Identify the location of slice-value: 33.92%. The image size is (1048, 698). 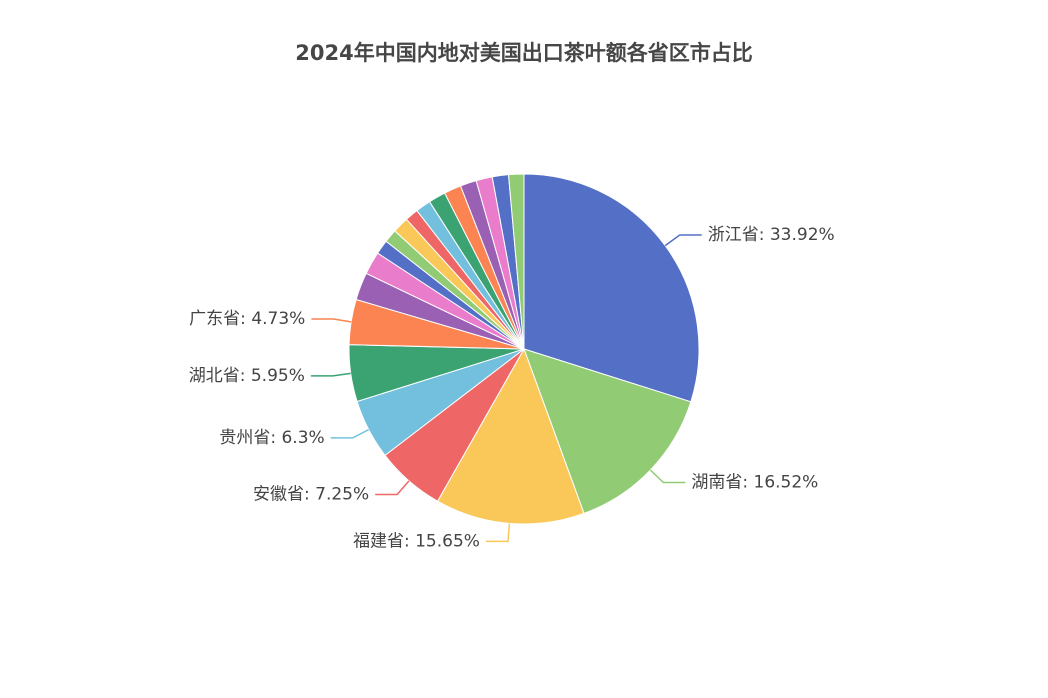
(802, 235).